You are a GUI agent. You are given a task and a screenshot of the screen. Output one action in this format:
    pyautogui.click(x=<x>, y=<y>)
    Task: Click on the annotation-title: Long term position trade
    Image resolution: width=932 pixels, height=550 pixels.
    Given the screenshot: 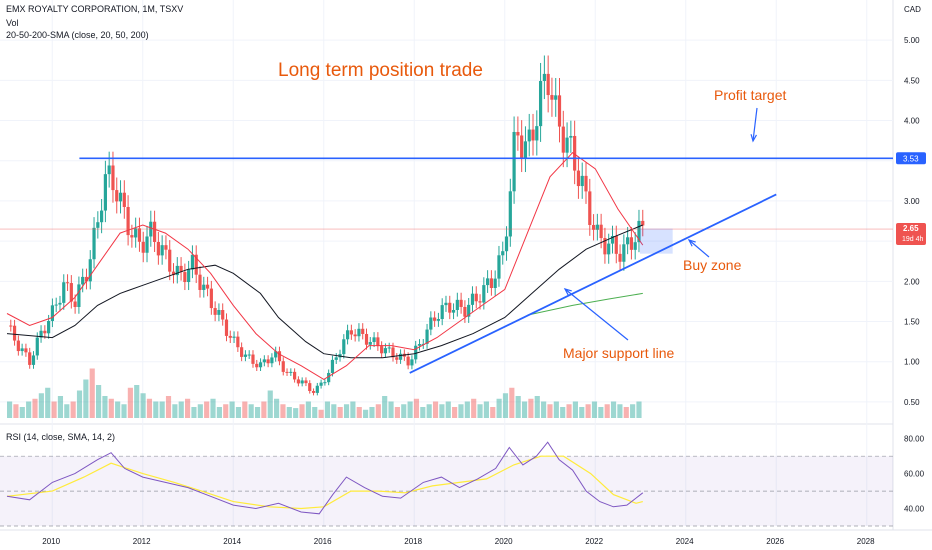 What is the action you would take?
    pyautogui.click(x=380, y=70)
    